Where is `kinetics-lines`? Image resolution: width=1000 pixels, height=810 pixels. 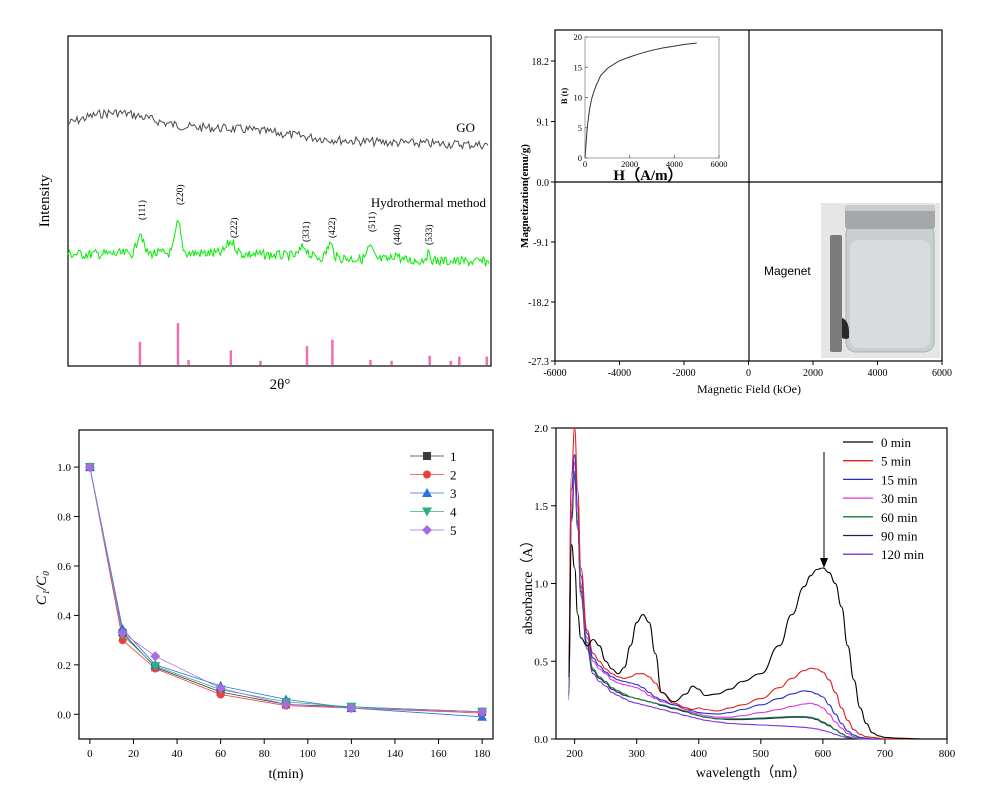
kinetics-lines is located at coordinates (286, 592).